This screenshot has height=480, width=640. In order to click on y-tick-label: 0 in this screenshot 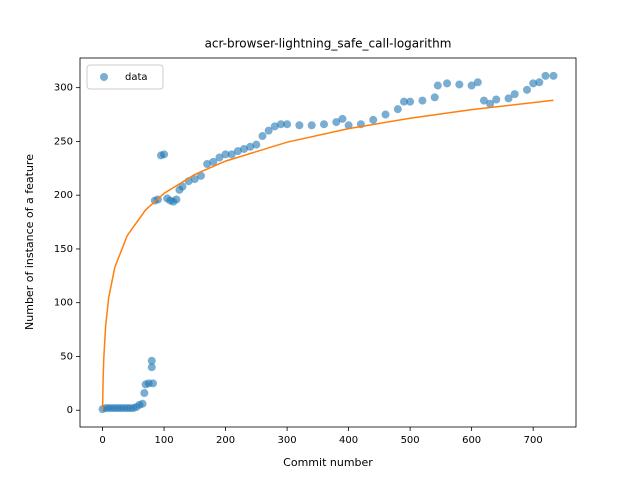, I will do `click(70, 410)`.